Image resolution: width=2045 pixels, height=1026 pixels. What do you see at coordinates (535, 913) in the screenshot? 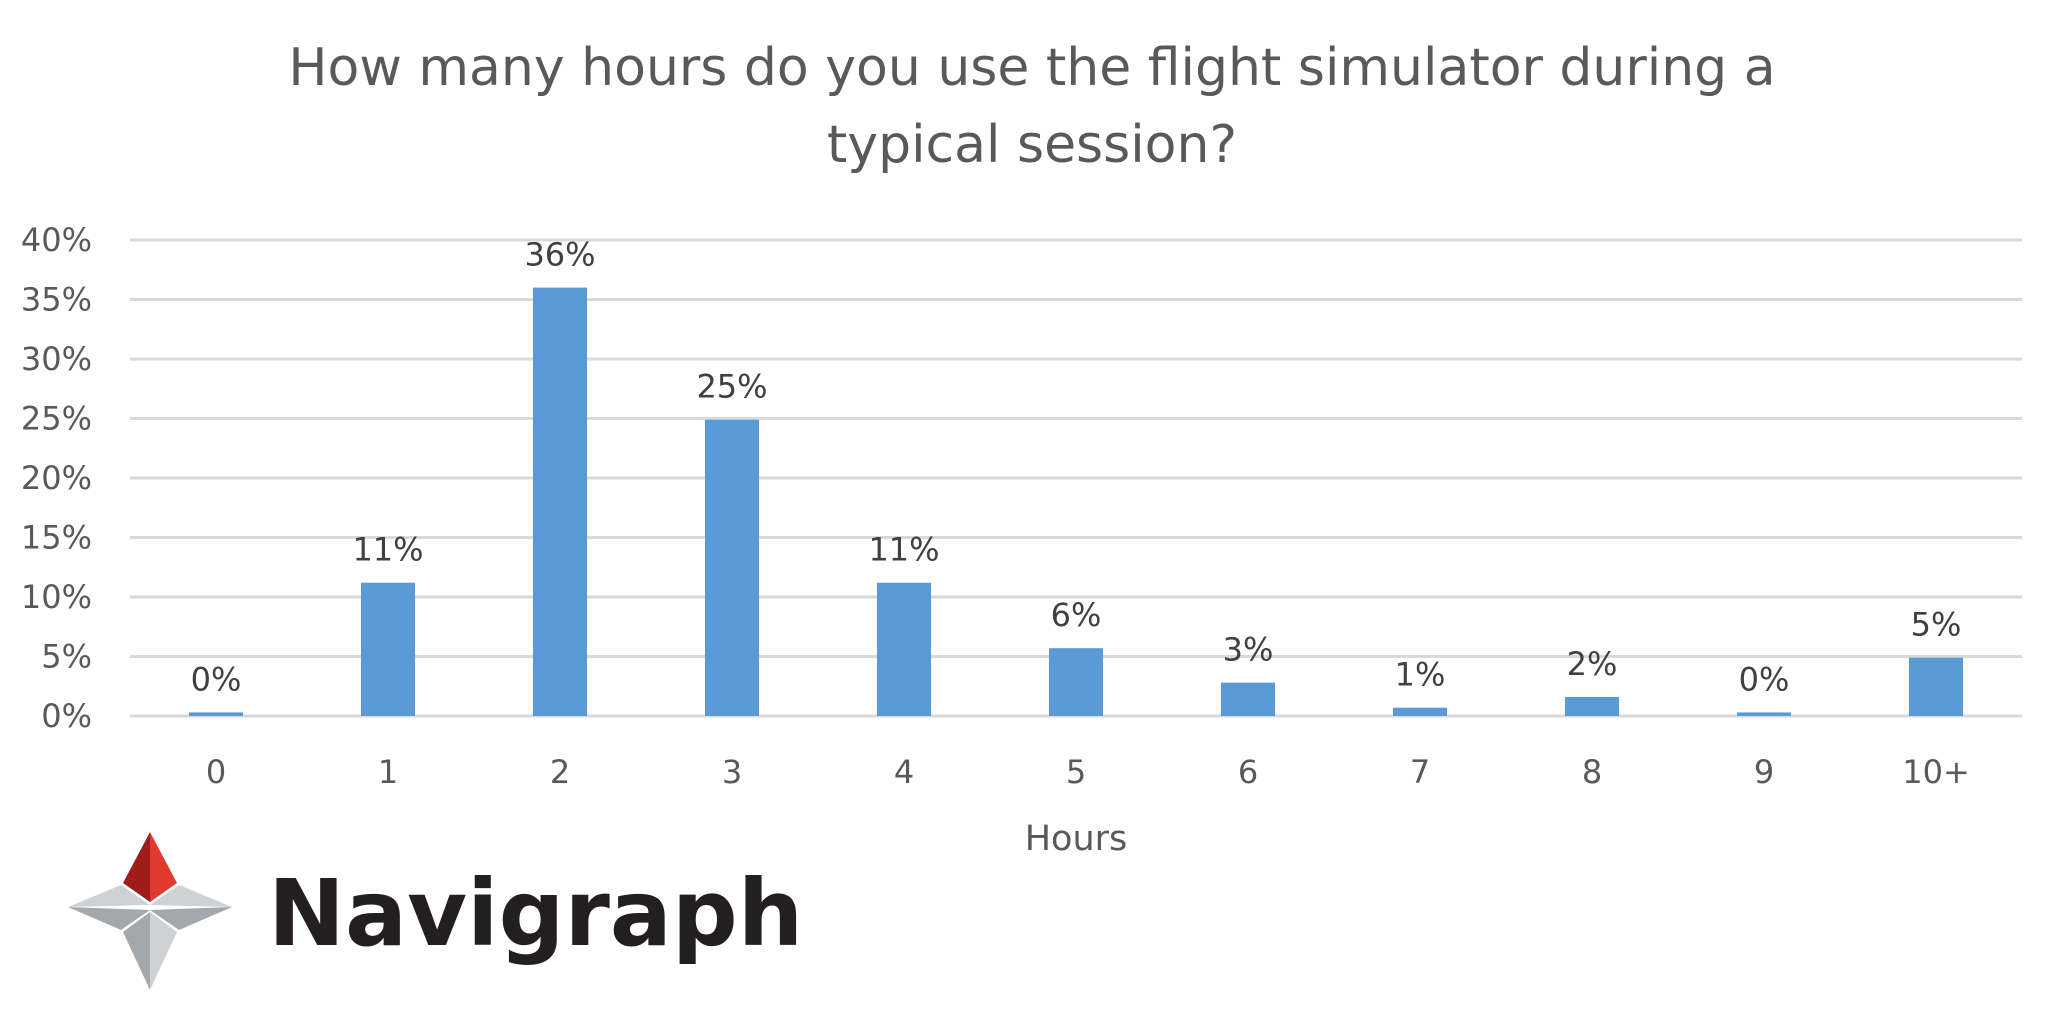
I see `logo-wordmark: Navigraph` at bounding box center [535, 913].